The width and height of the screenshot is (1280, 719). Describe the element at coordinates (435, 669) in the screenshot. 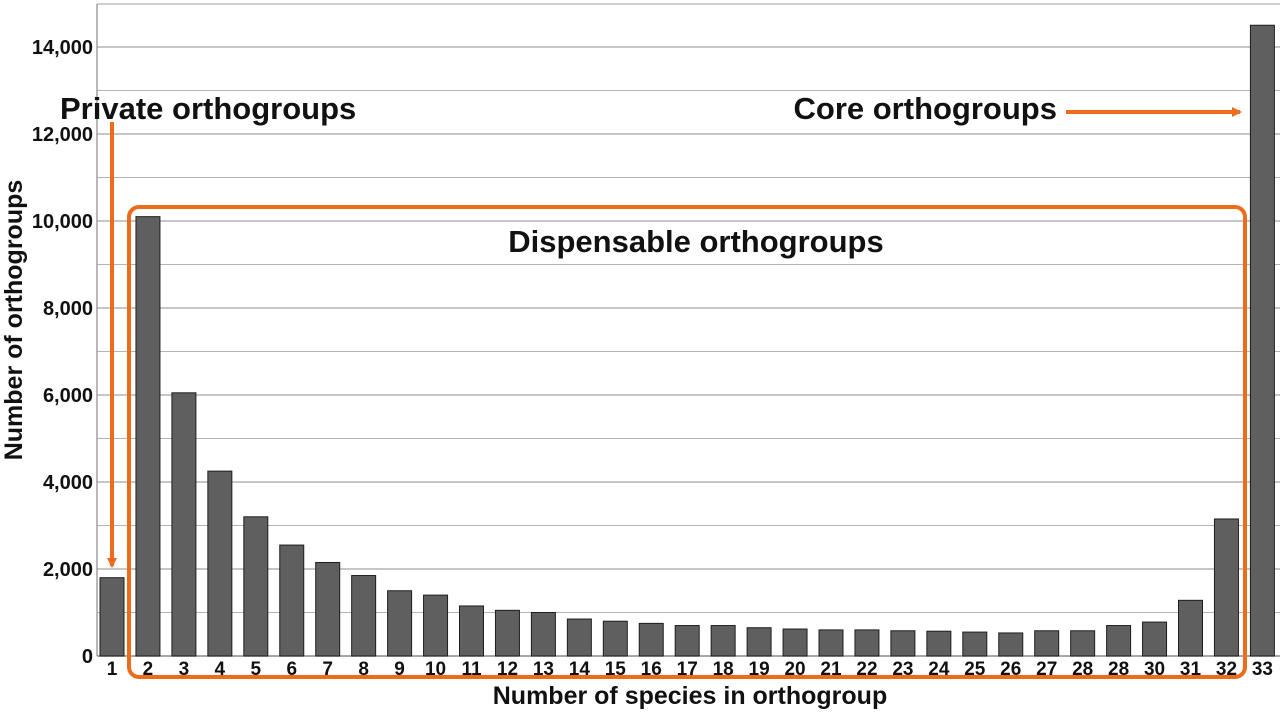

I see `x-tick-label: 10` at that location.